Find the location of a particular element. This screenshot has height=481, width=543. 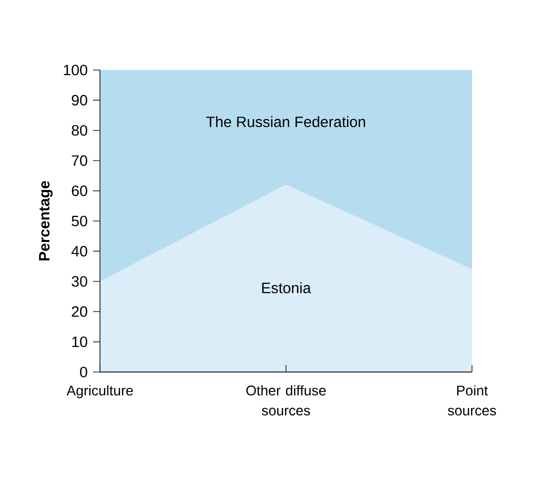

y-tick-label: 10 is located at coordinates (80, 342).